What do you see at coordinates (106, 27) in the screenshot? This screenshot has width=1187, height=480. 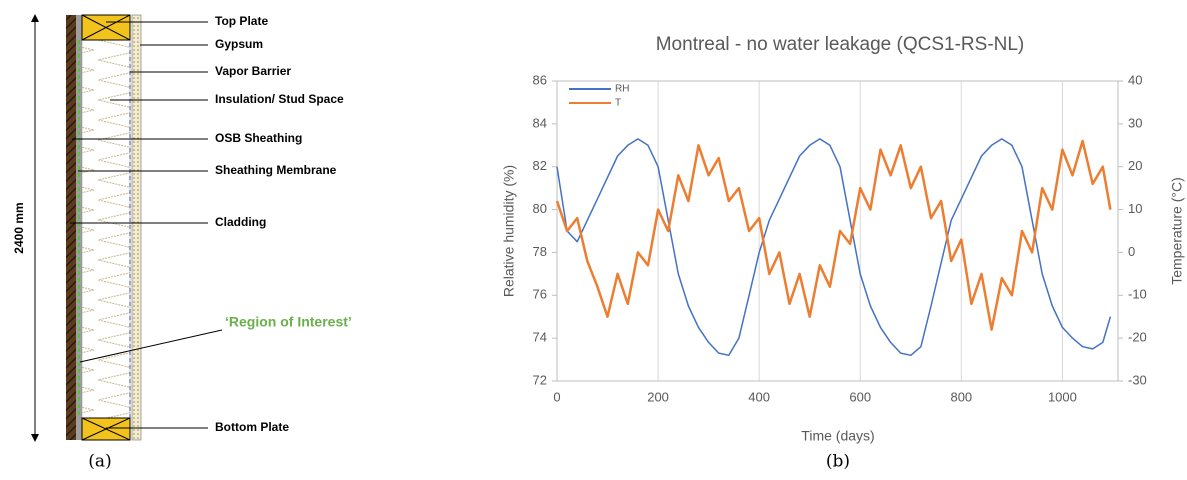 I see `top-plate` at bounding box center [106, 27].